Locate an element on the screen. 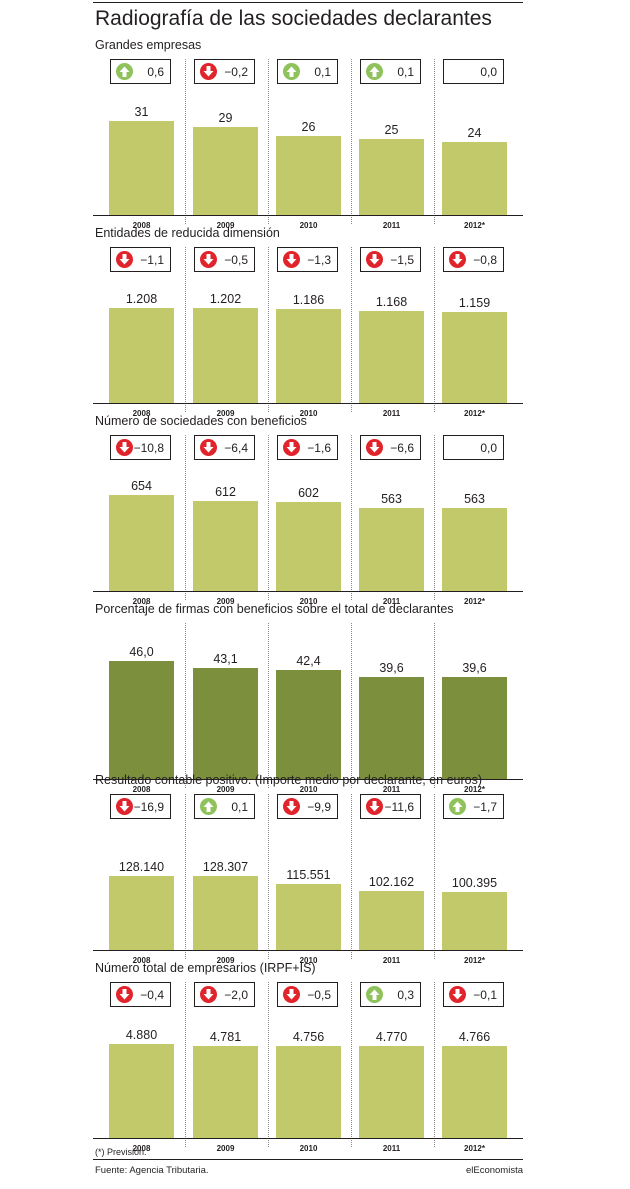 This screenshot has height=1189, width=630. variation-value: −0,5 is located at coordinates (319, 995).